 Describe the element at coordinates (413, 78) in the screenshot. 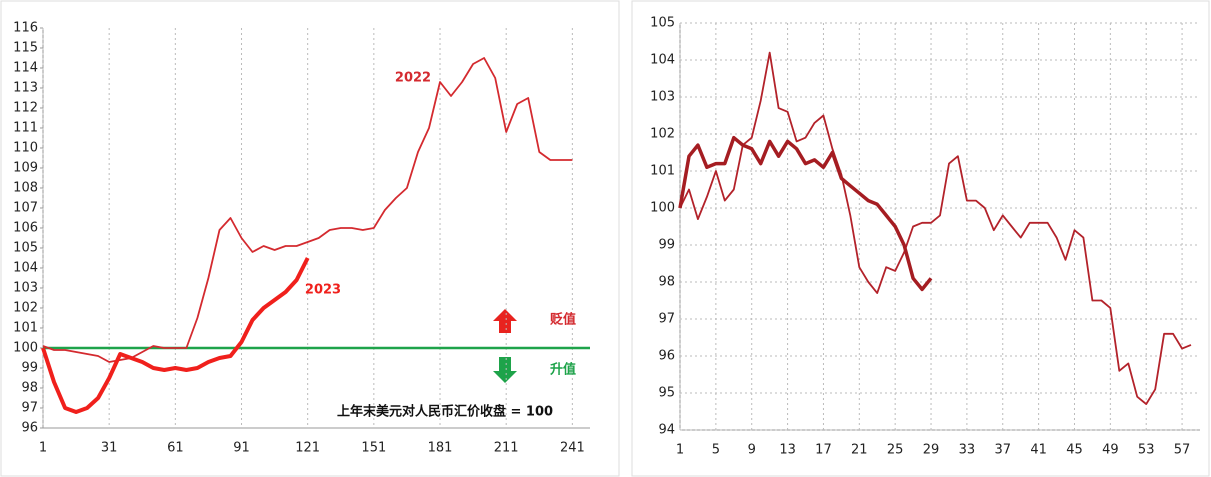

I see `series-label: 2022` at that location.